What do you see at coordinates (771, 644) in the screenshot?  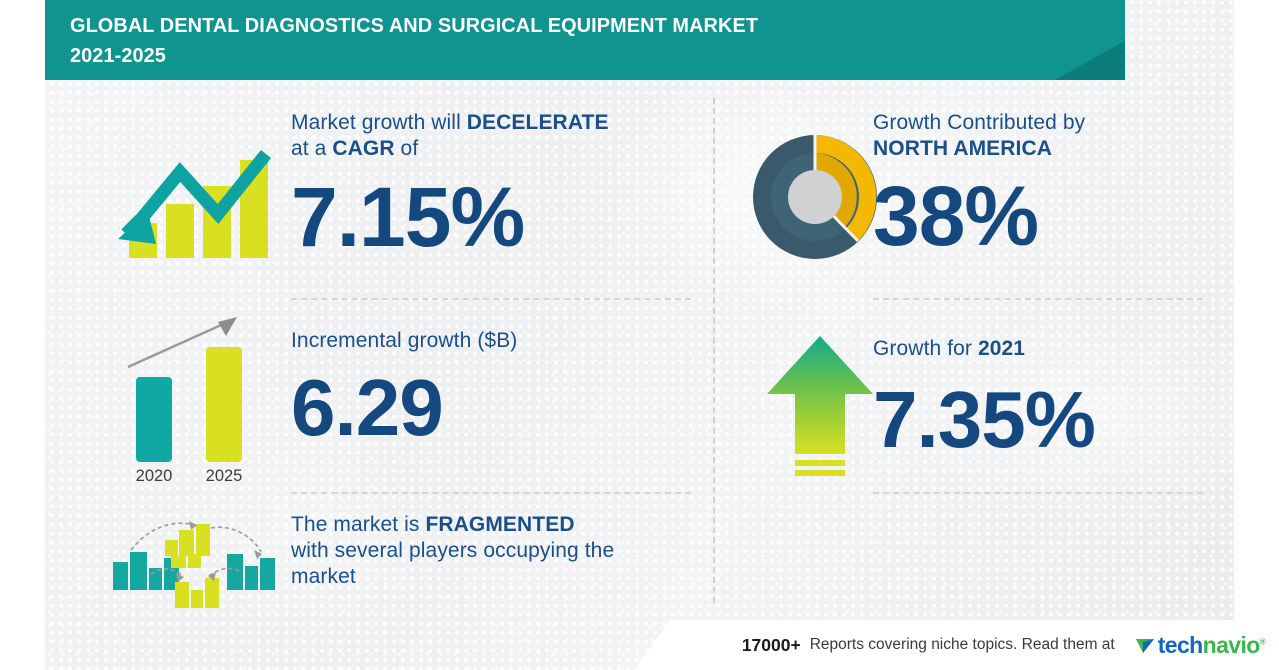 I see `reports-count: 17000+` at bounding box center [771, 644].